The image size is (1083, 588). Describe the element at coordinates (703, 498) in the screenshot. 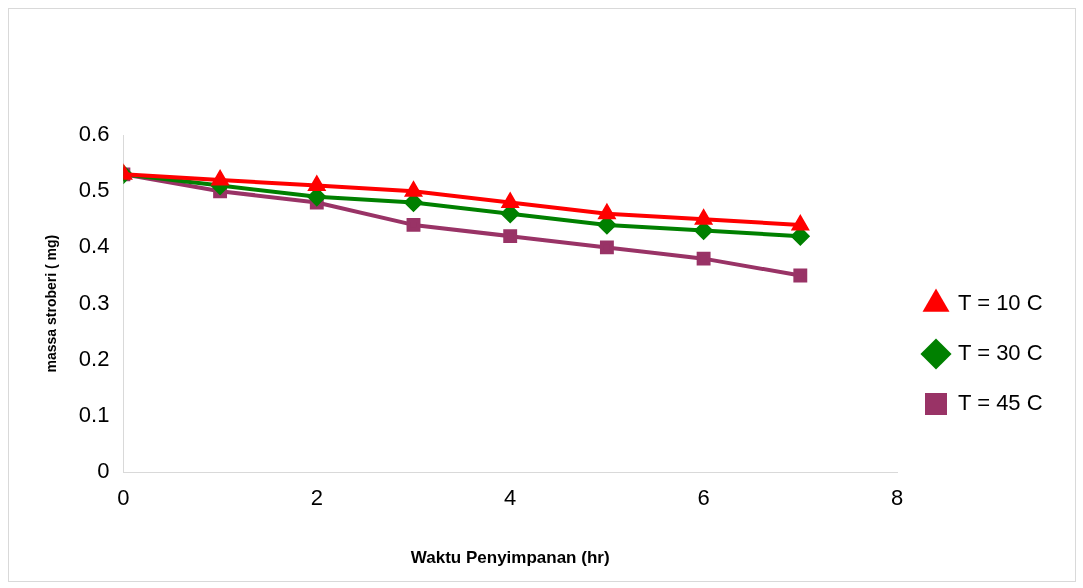

I see `x-tick-label: 6` at that location.